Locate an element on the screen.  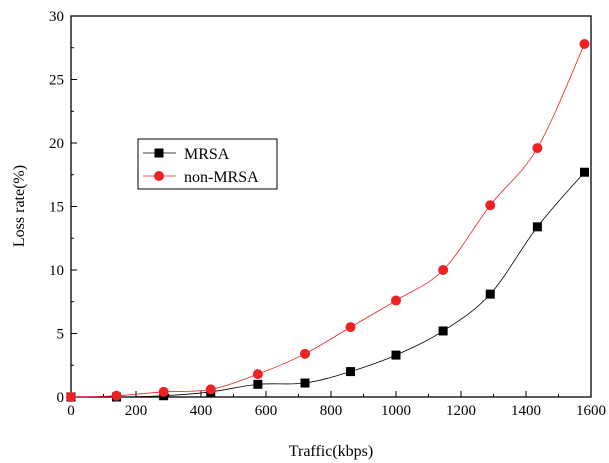
x-axis-ticks: 0 200 400 600 800 1000 1200 1400 1600 is located at coordinates (336, 405).